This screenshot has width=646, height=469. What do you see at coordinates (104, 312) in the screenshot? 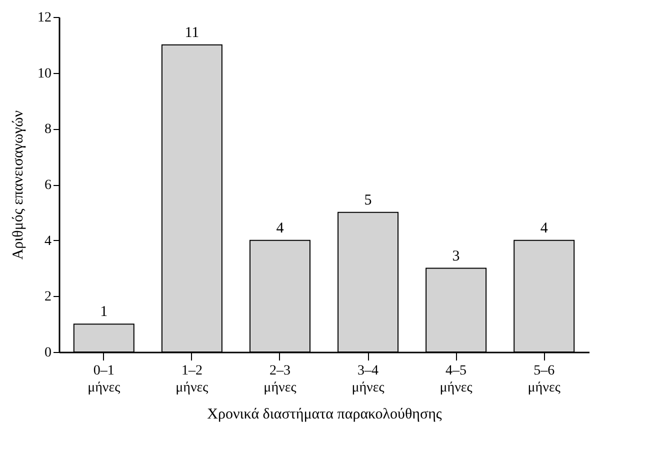
I see `data-label: 1` at bounding box center [104, 312].